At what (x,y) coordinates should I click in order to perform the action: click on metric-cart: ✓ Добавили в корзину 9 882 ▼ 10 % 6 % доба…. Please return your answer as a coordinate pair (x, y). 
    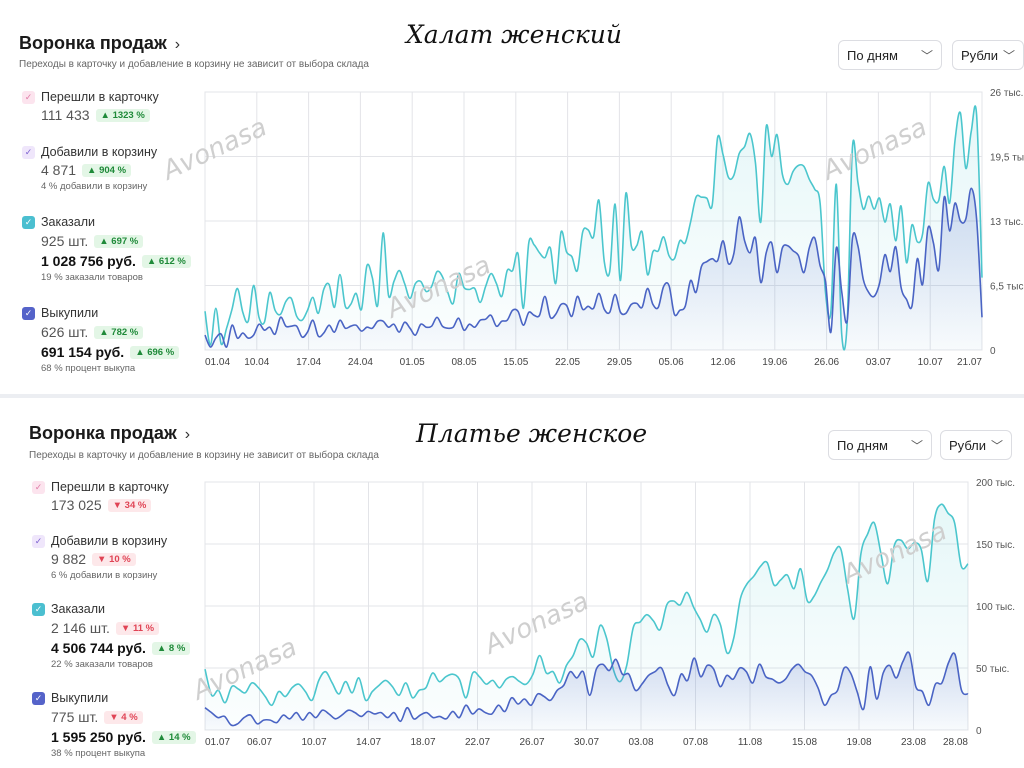
    Looking at the image, I should click on (99, 557).